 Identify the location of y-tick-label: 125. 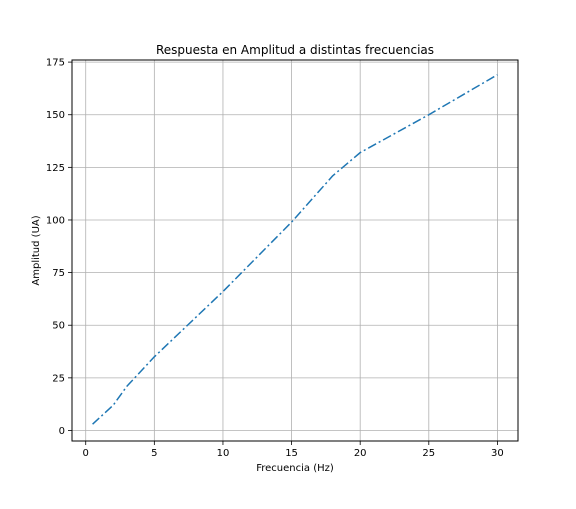
(55, 168).